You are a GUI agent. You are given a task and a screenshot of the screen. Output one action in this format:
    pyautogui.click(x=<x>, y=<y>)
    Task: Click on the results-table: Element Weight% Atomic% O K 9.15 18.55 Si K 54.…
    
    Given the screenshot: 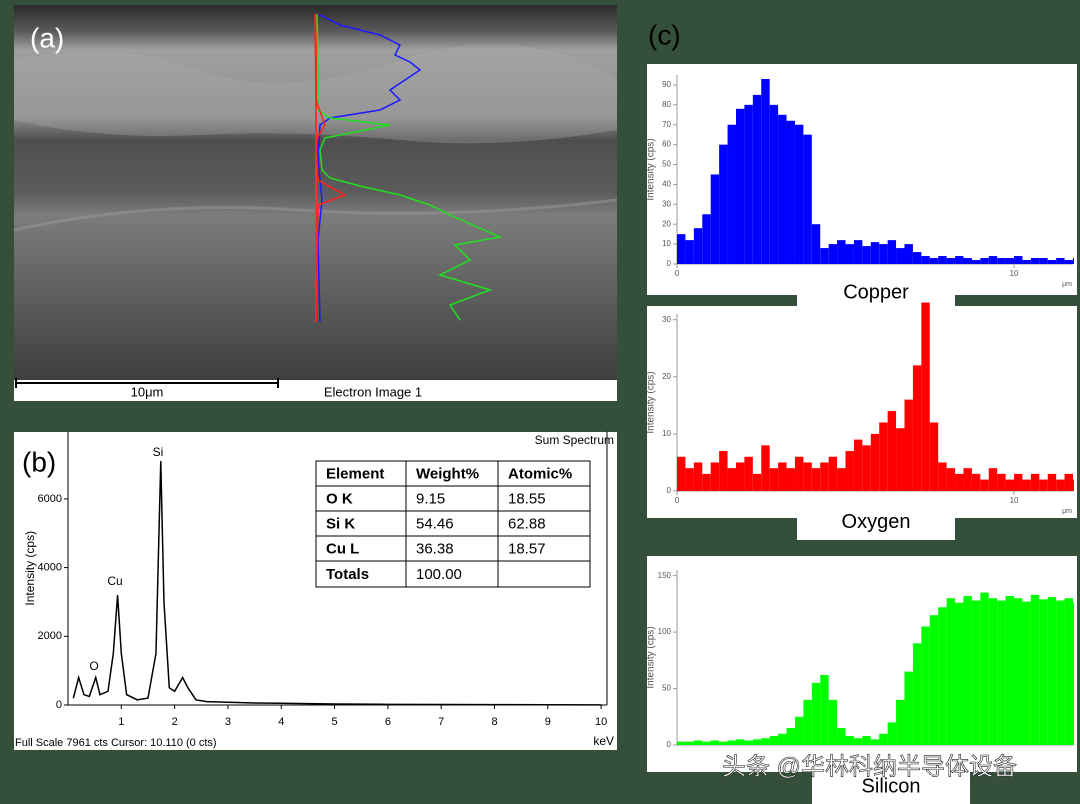 What is the action you would take?
    pyautogui.click(x=453, y=524)
    